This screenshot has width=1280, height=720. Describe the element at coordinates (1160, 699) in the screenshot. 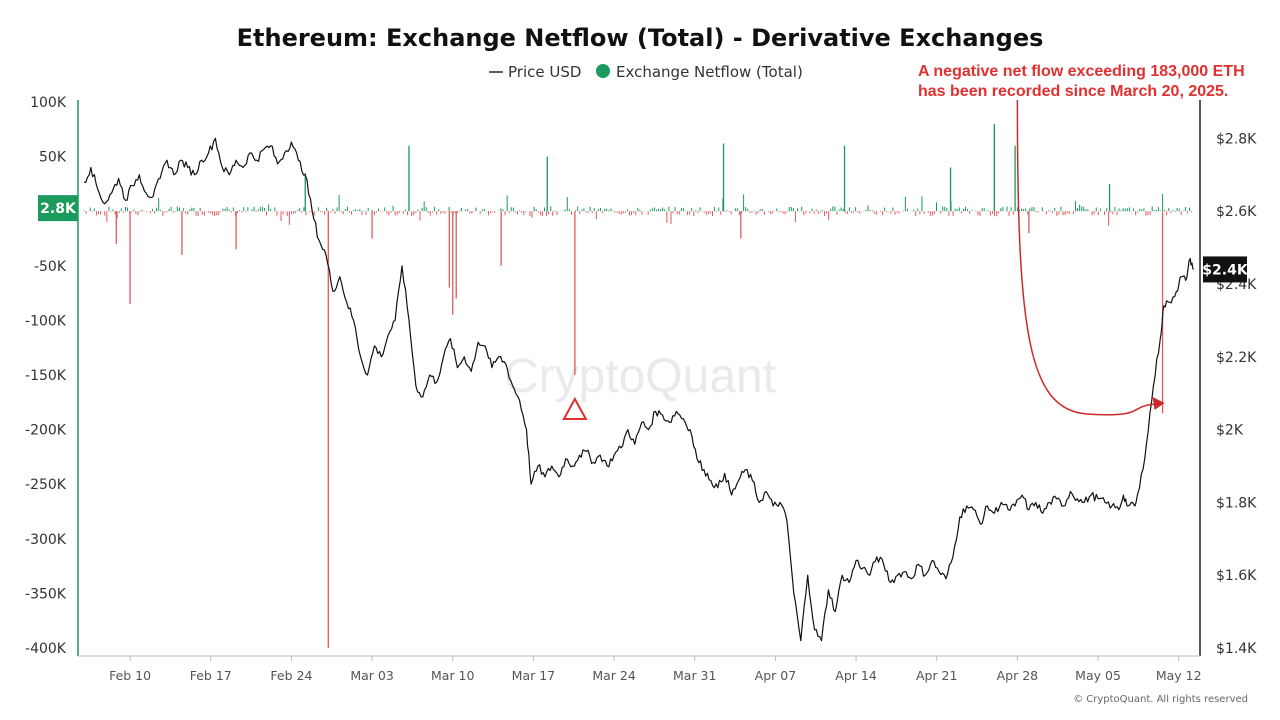

I see `copyright-text: © CryptoQuant. All rights reserved` at that location.